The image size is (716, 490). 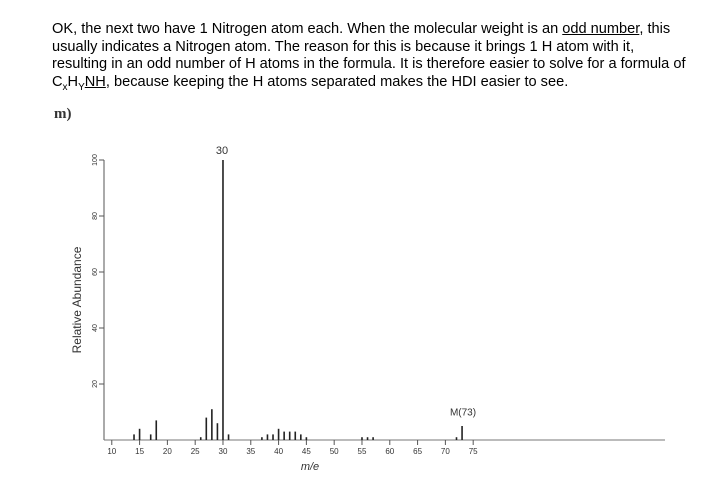 I want to click on x-axis-title: m/e, so click(x=310, y=467).